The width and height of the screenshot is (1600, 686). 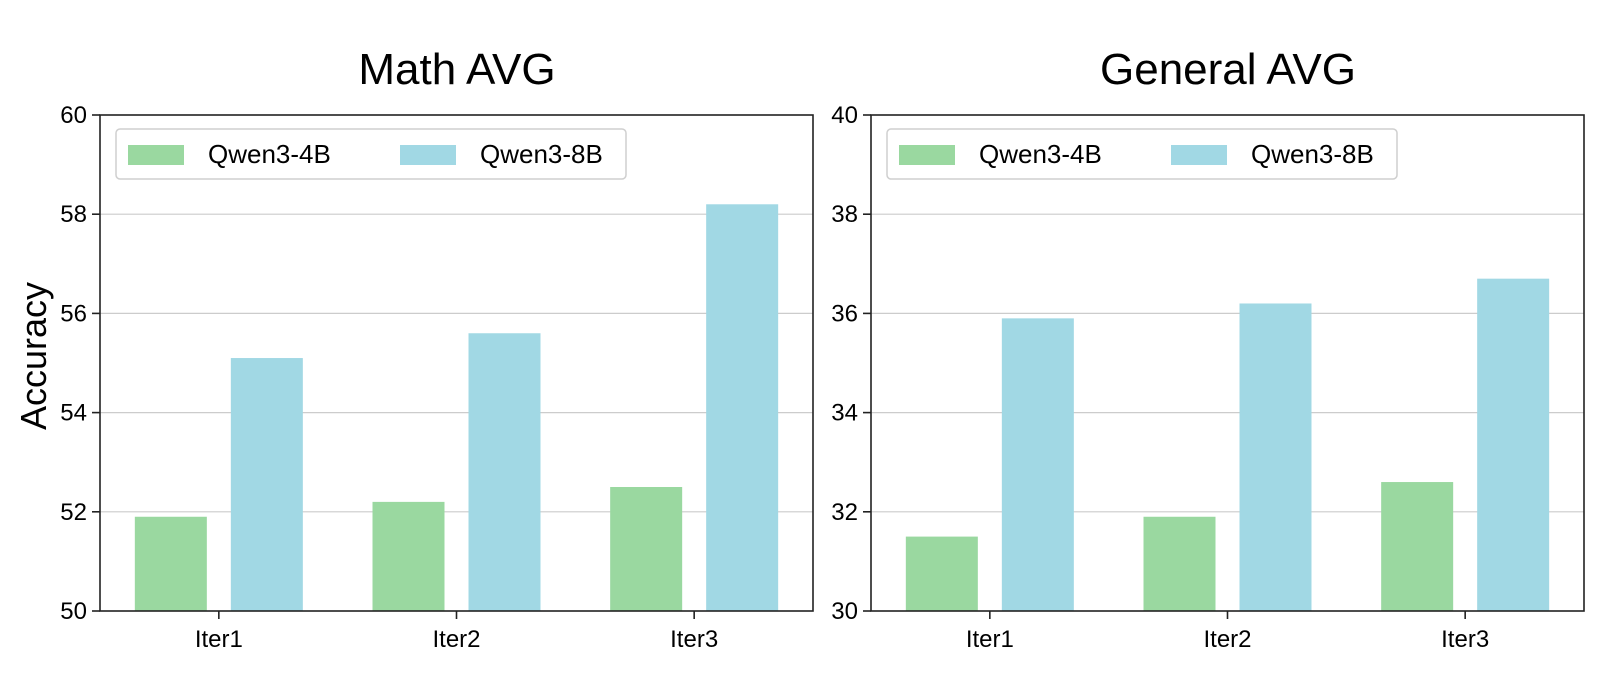 I want to click on y-tick-label: 50, so click(x=73, y=611).